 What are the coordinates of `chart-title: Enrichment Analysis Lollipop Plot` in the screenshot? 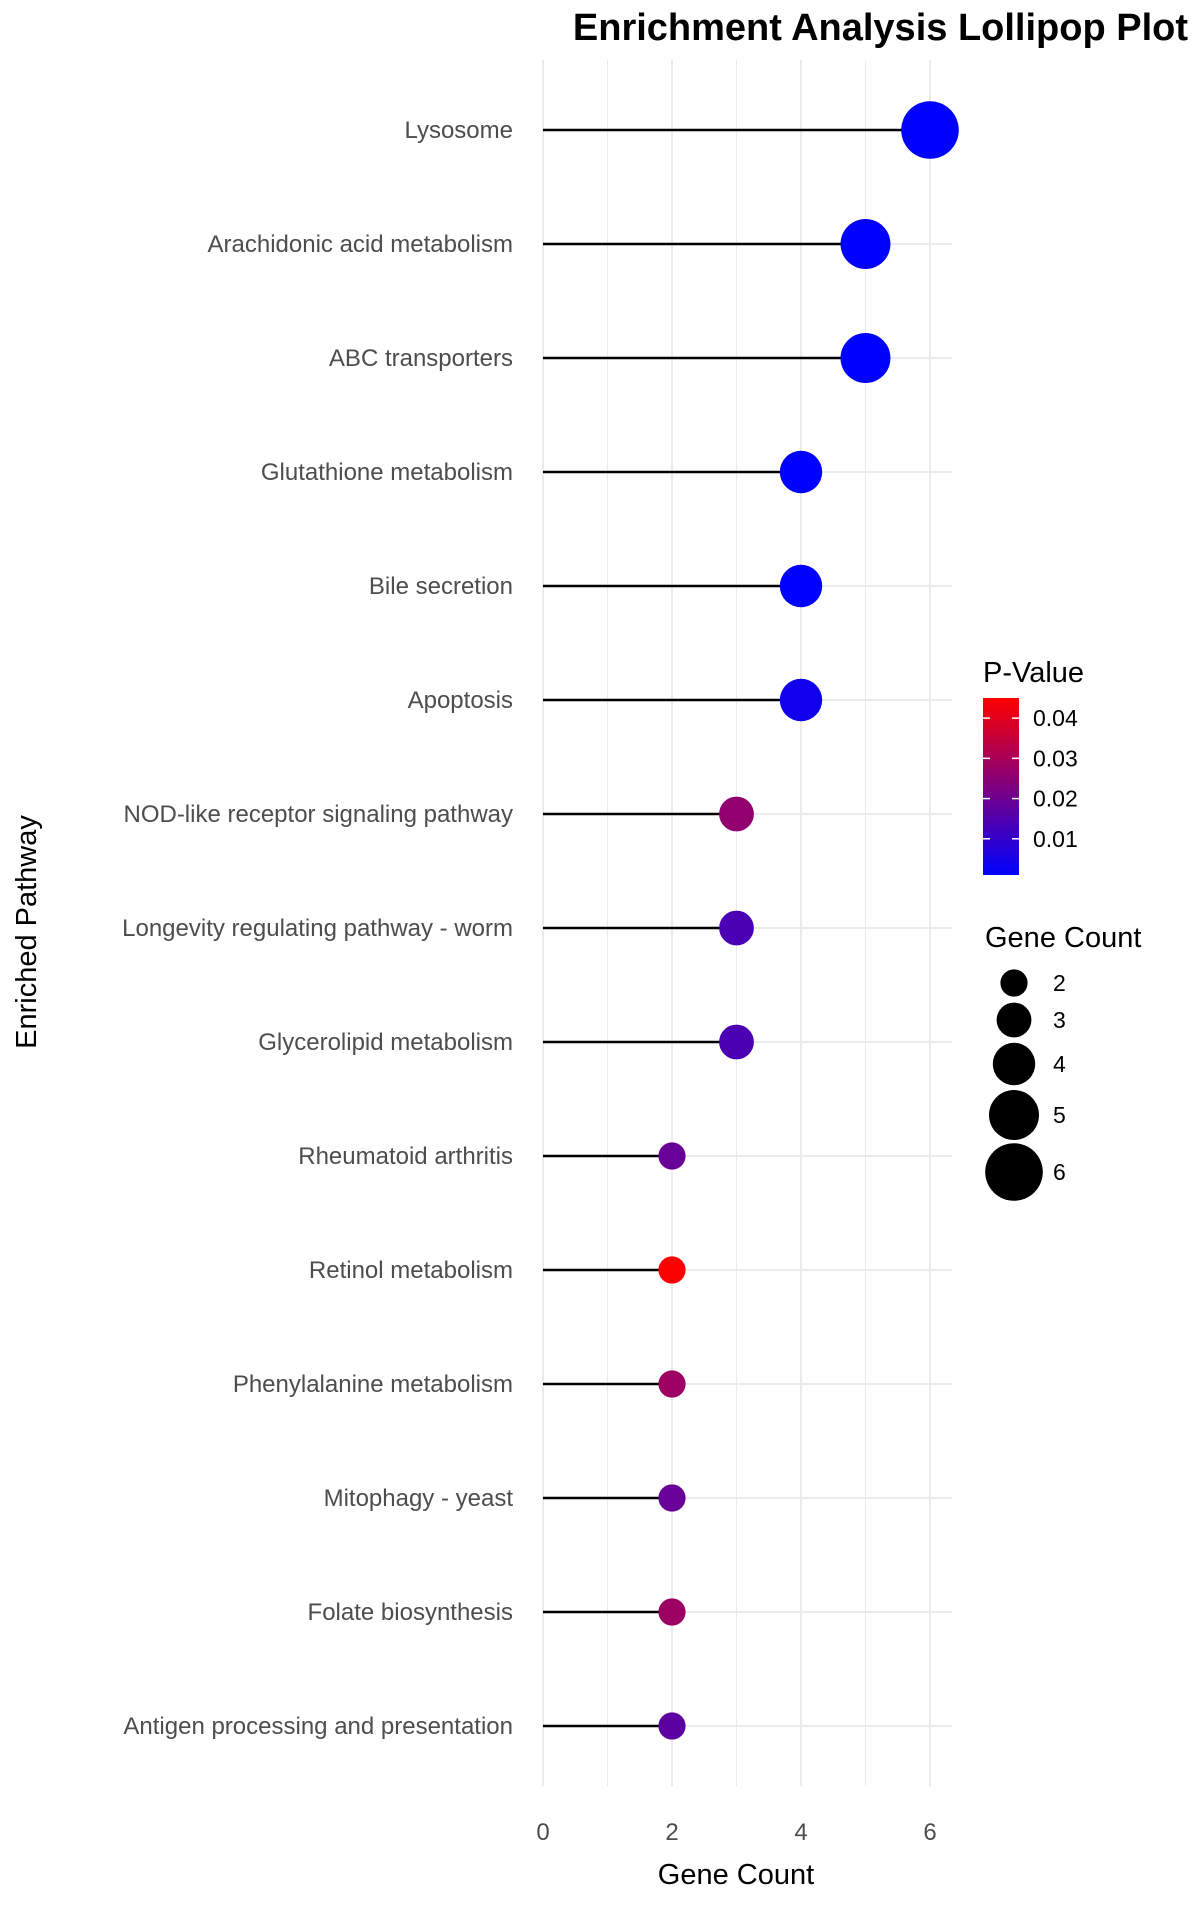 It's located at (880, 28).